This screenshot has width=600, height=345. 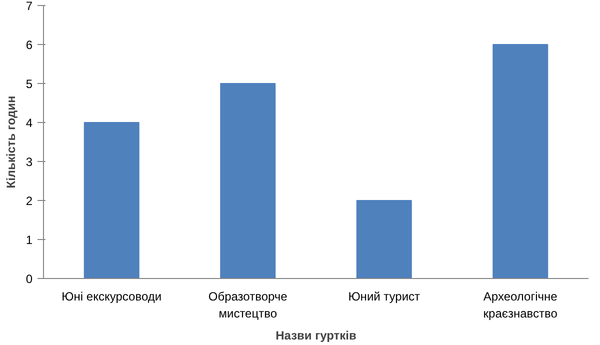 What do you see at coordinates (29, 162) in the screenshot?
I see `y-tick-label: 3` at bounding box center [29, 162].